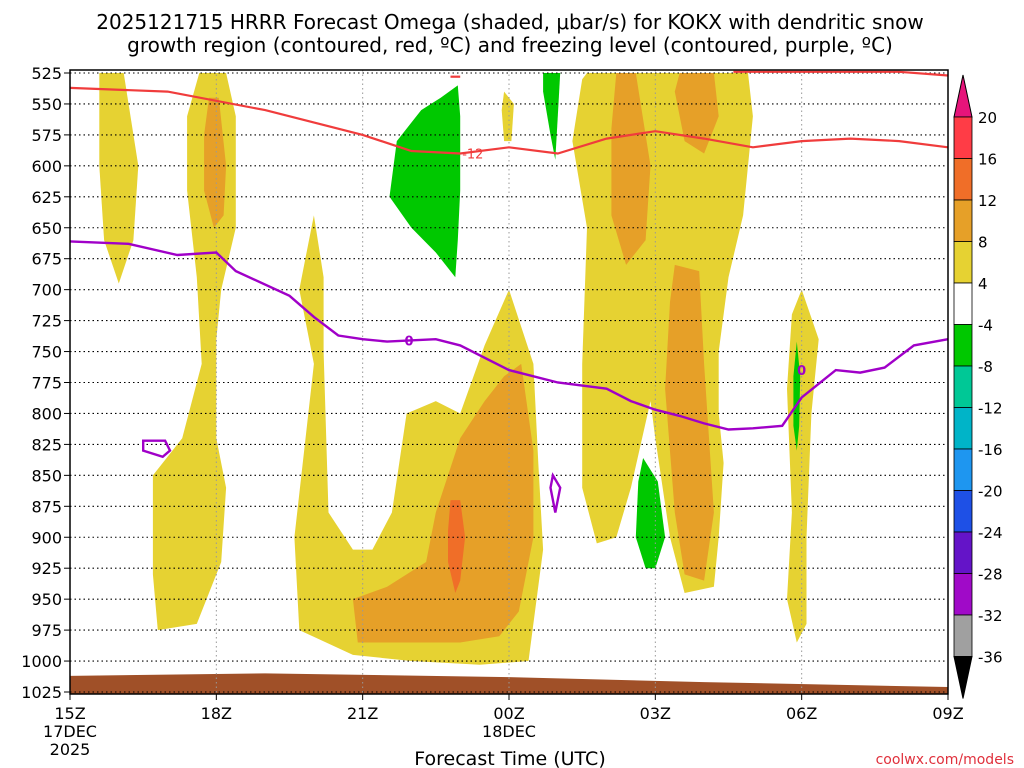 This screenshot has width=1024, height=768. Describe the element at coordinates (990, 409) in the screenshot. I see `colorbar-label--12: -12` at that location.